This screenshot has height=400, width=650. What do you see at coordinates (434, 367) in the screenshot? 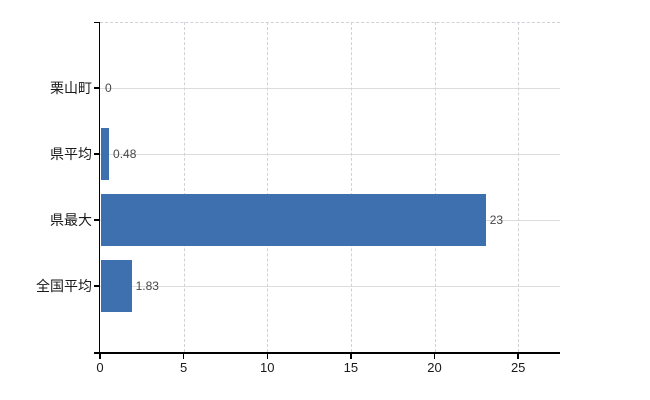
I see `x-tick-label: 20` at bounding box center [434, 367].